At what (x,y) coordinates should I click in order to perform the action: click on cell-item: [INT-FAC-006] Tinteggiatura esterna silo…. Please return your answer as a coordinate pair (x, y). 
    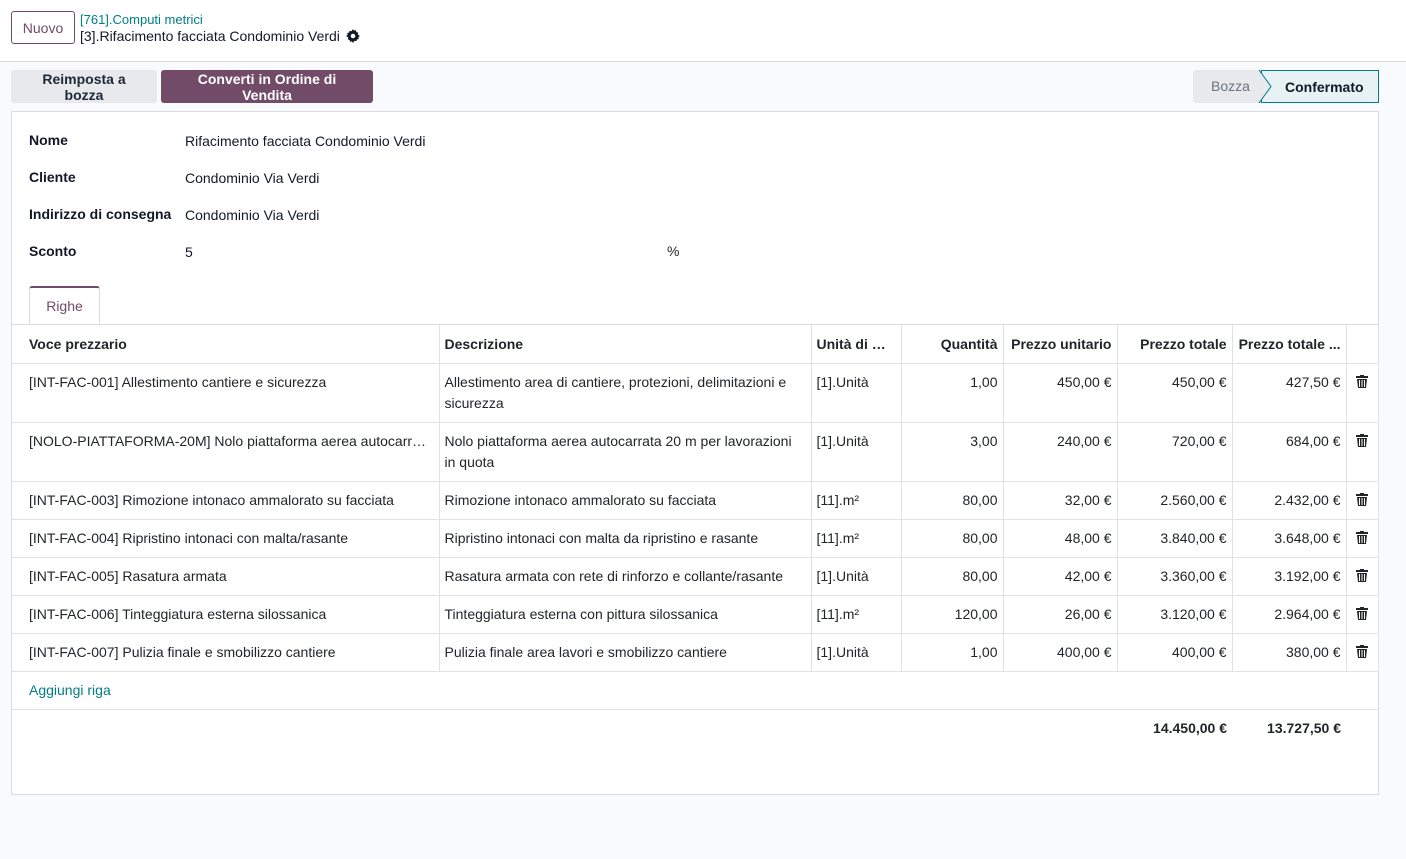
    Looking at the image, I should click on (226, 614).